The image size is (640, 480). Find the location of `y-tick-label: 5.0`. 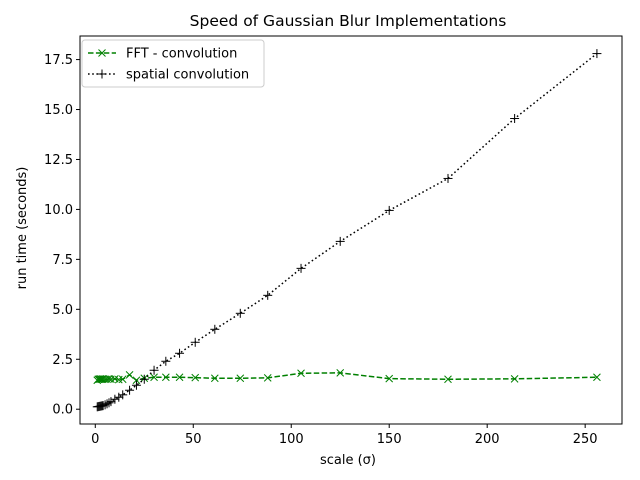

y-tick-label: 5.0 is located at coordinates (62, 310).